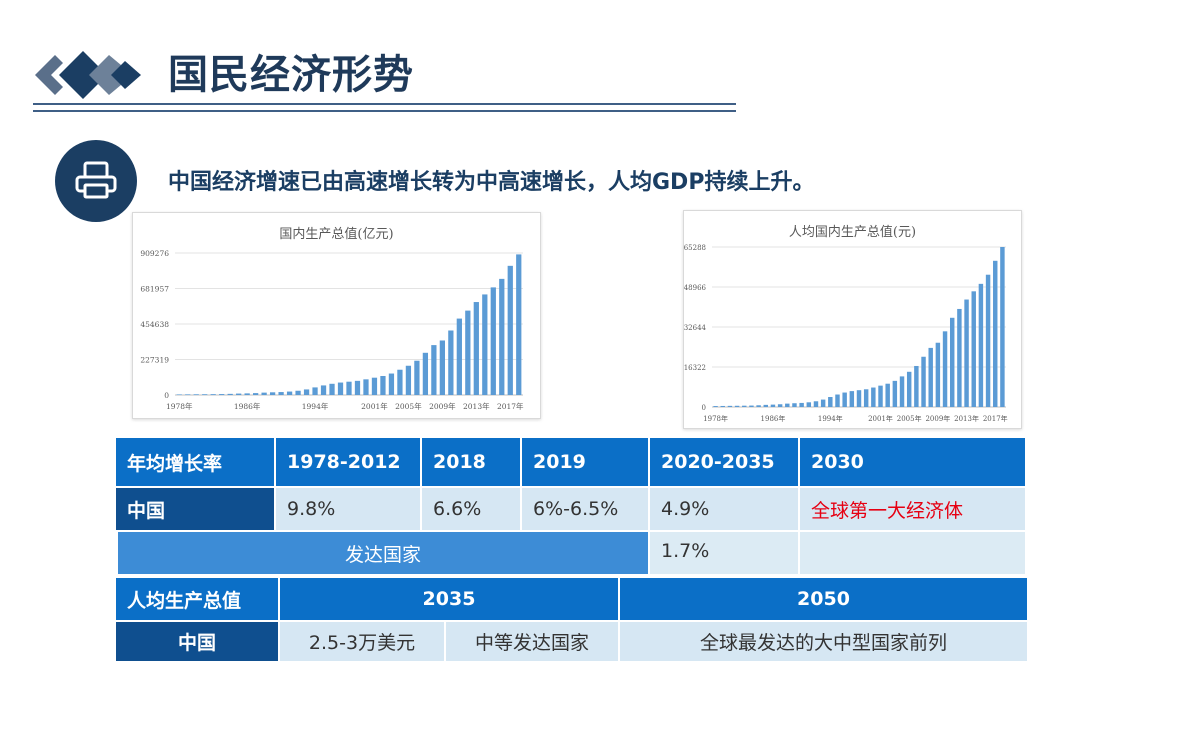 This screenshot has height=735, width=1190. What do you see at coordinates (154, 253) in the screenshot?
I see `y-tick-label: 909276` at bounding box center [154, 253].